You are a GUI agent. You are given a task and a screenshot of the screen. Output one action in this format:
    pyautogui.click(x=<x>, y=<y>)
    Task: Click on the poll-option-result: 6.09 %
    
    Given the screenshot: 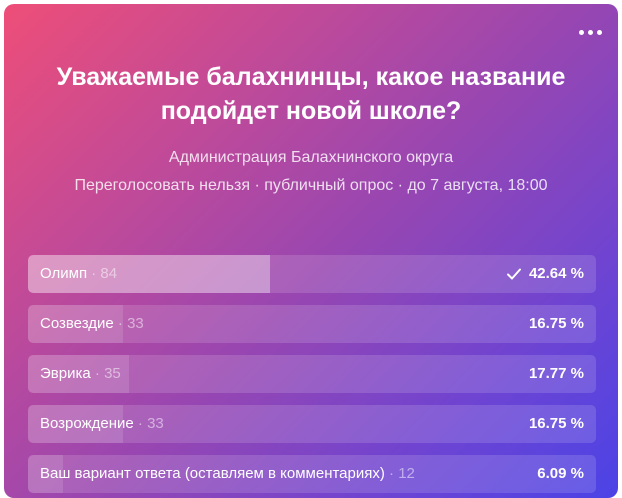 What is the action you would take?
    pyautogui.click(x=560, y=474)
    